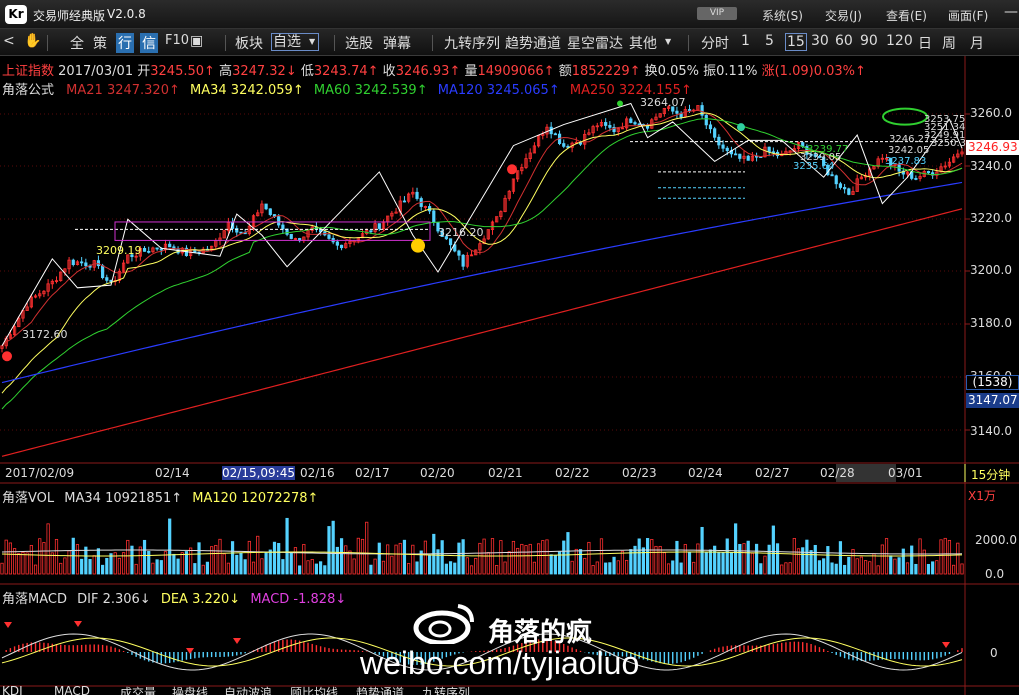  I want to click on toolbar-info: 信, so click(149, 43).